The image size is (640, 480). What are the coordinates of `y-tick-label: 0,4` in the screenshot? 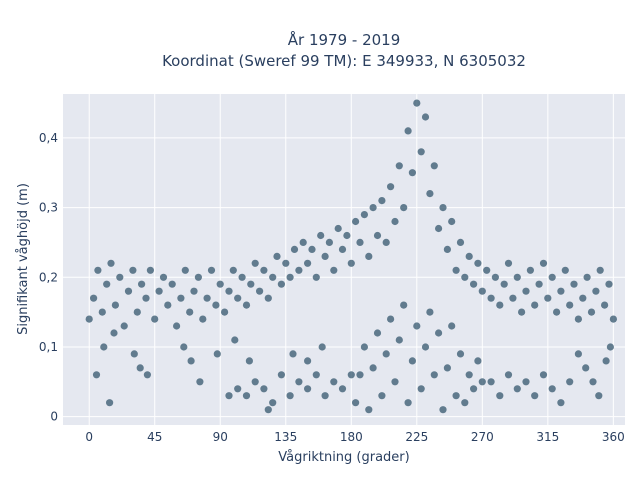 It's located at (48, 138).